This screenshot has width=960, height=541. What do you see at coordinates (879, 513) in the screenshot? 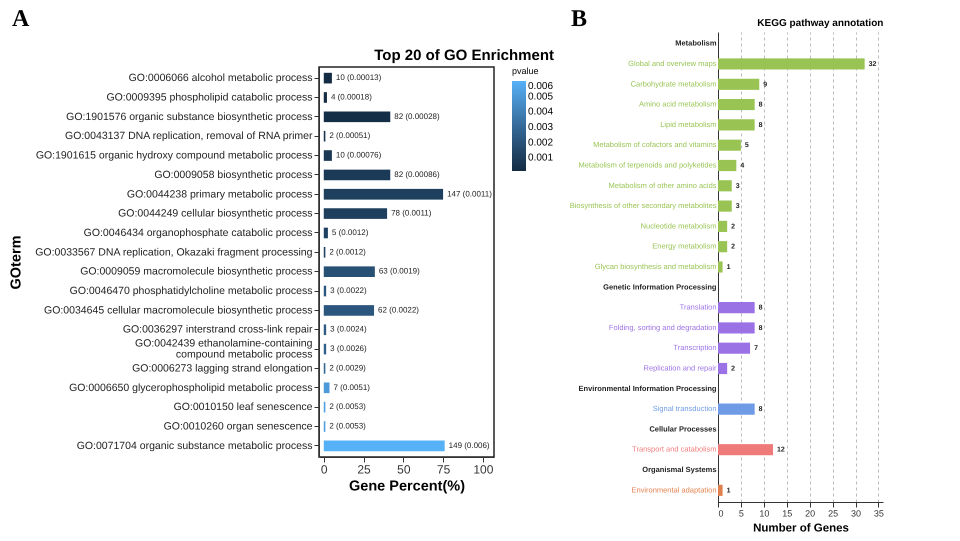
I see `x-tick-label: 35` at bounding box center [879, 513].